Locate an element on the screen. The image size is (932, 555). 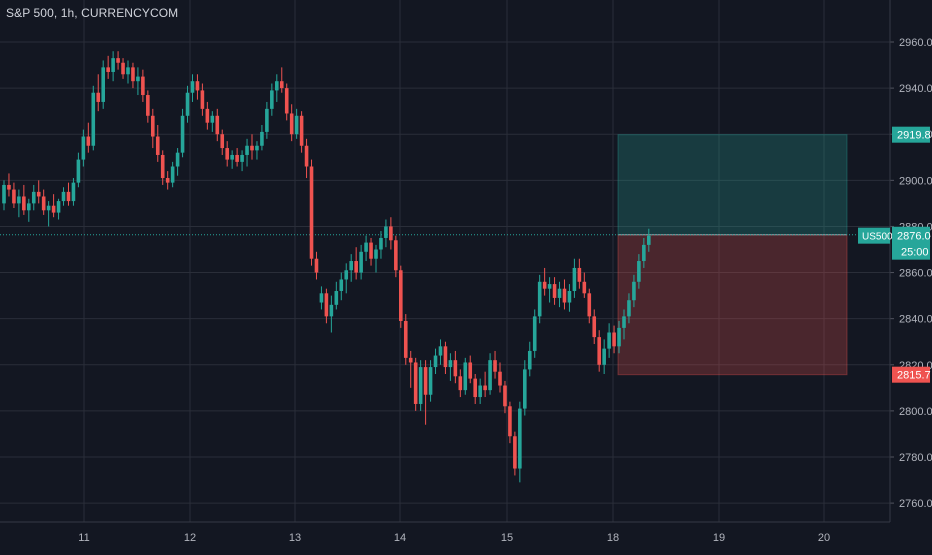
profit-zone is located at coordinates (732, 185).